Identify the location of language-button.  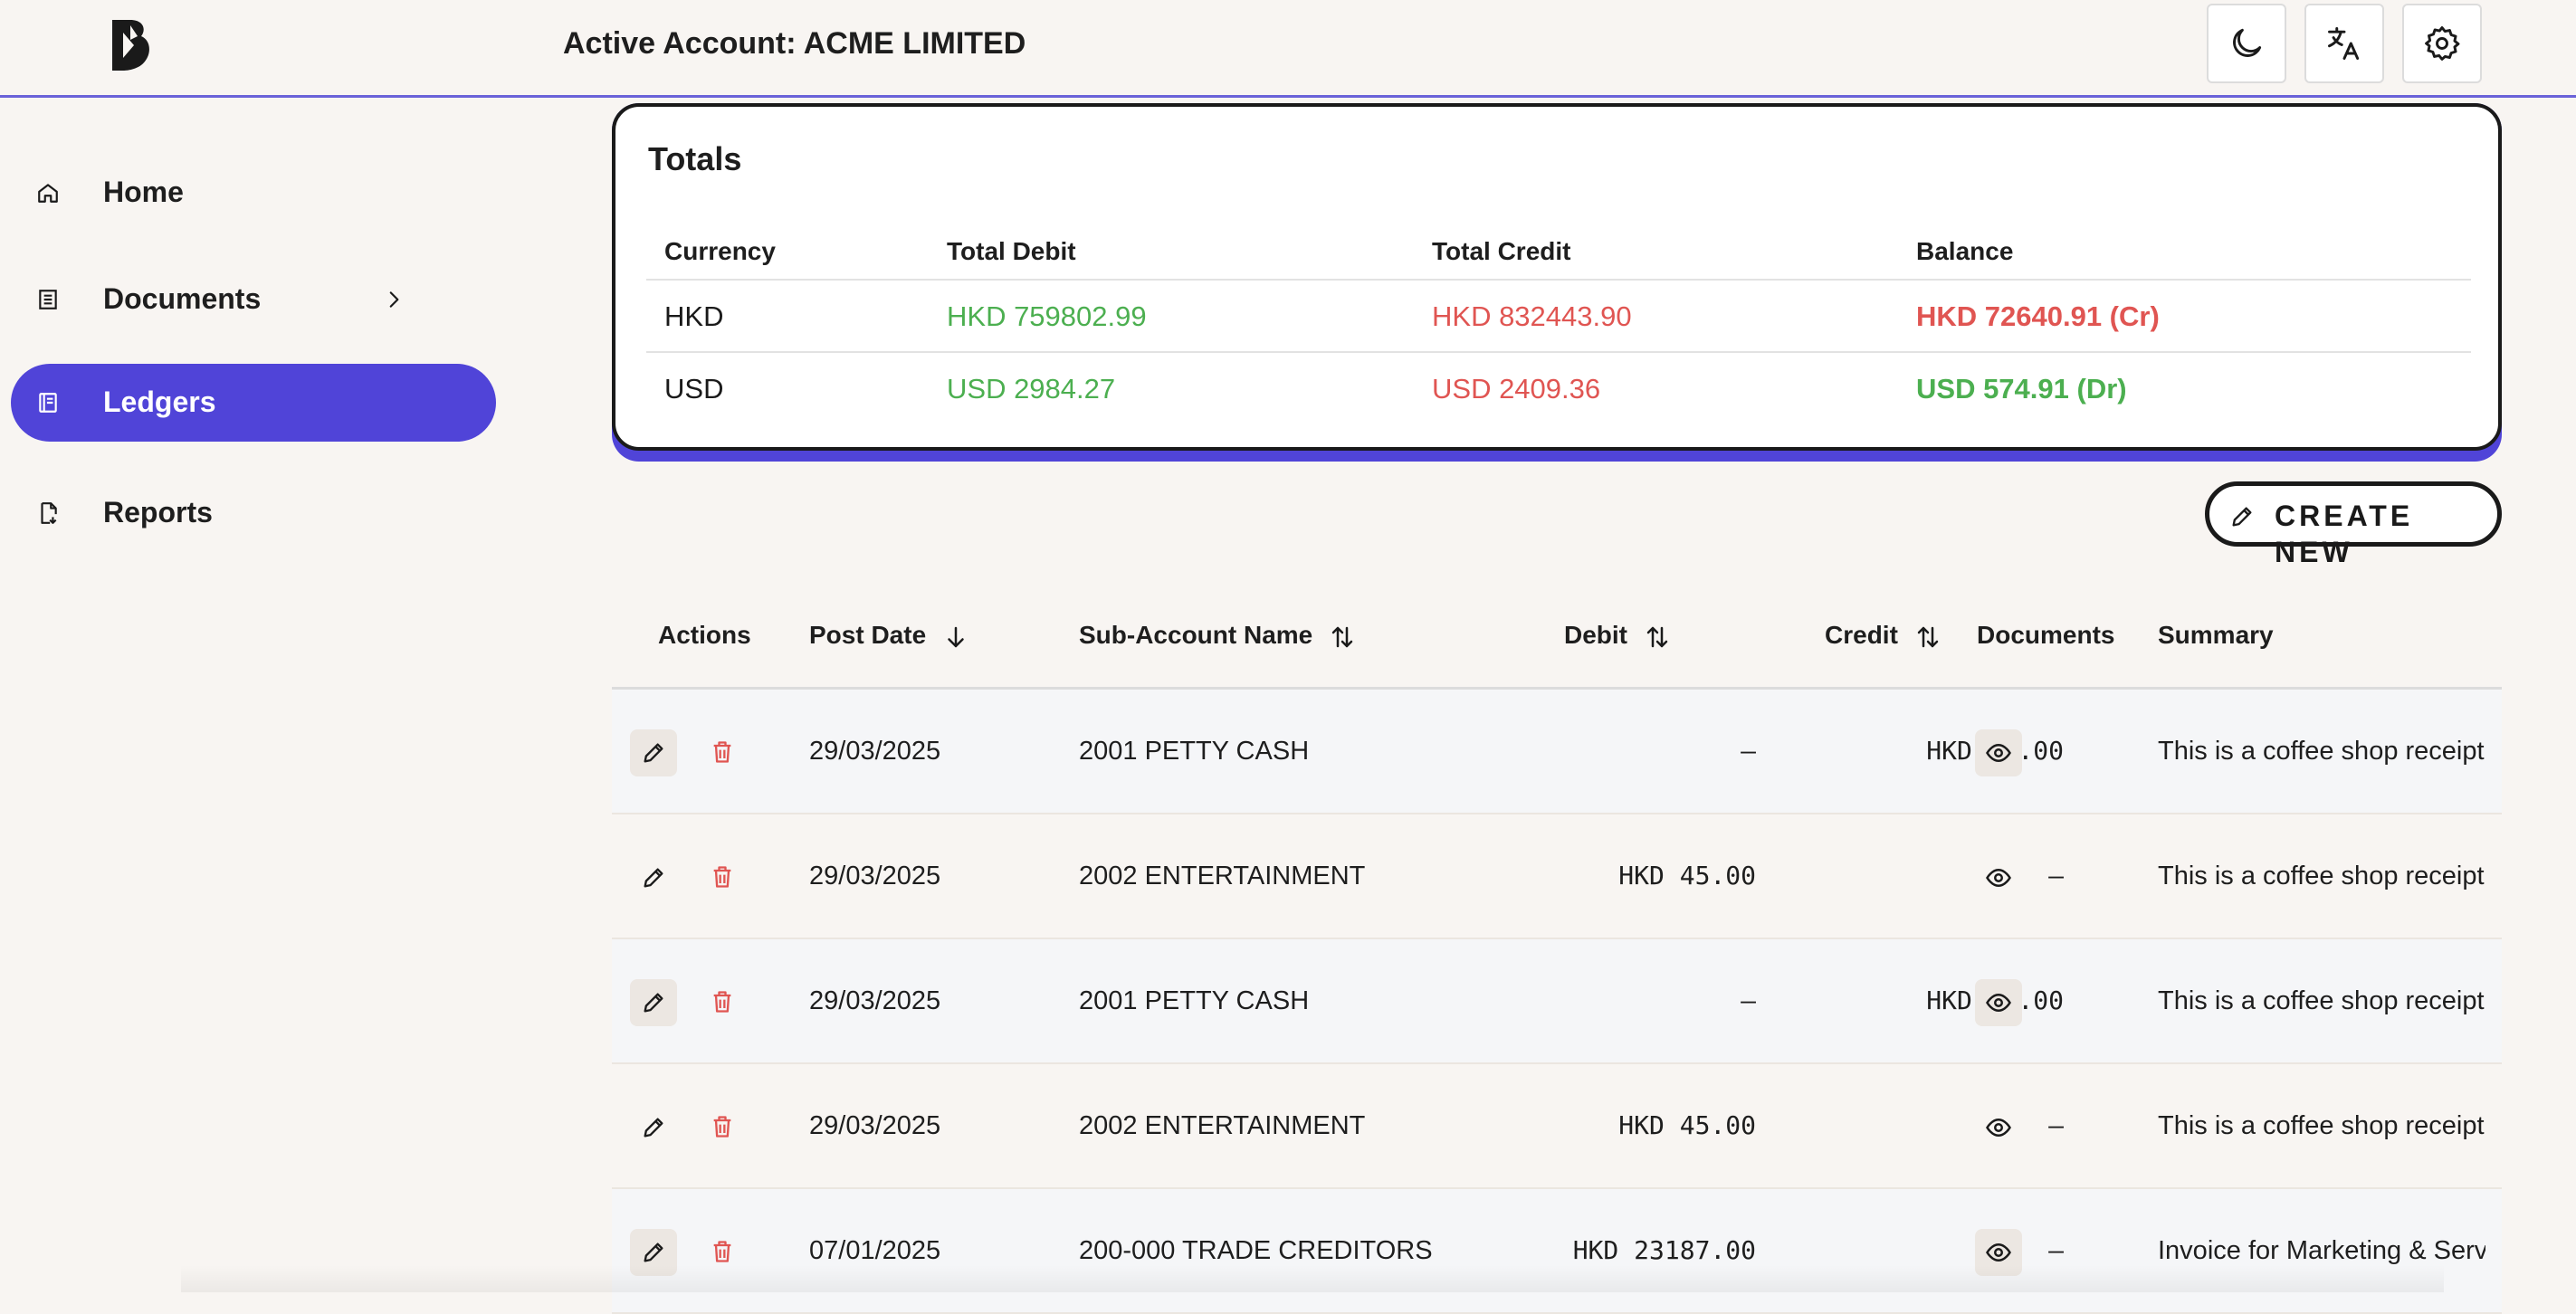
(2344, 44).